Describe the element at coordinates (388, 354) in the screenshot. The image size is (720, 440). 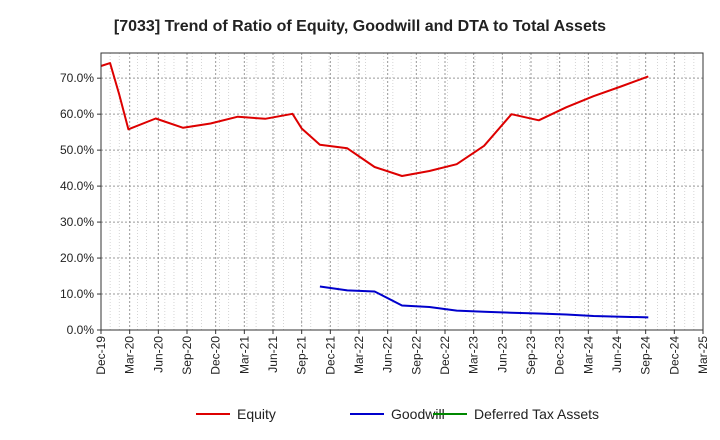
I see `x-tick-label: Jun-22` at that location.